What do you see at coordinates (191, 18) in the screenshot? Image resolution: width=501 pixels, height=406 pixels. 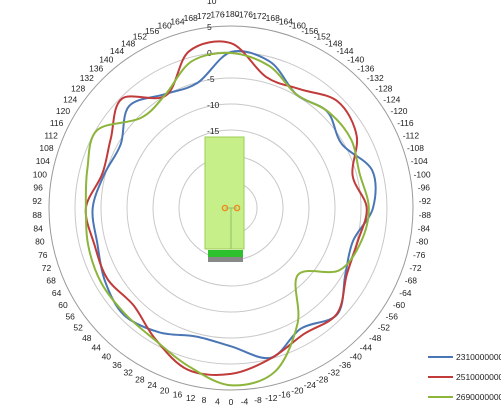 I see `angle-label: 168` at bounding box center [191, 18].